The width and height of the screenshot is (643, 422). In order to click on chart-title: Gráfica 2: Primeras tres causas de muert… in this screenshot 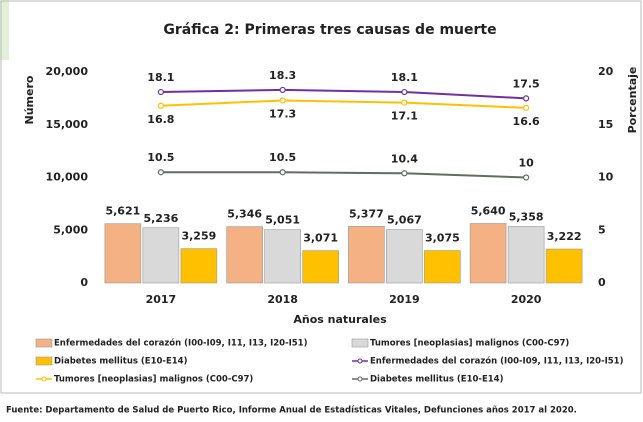, I will do `click(329, 30)`.